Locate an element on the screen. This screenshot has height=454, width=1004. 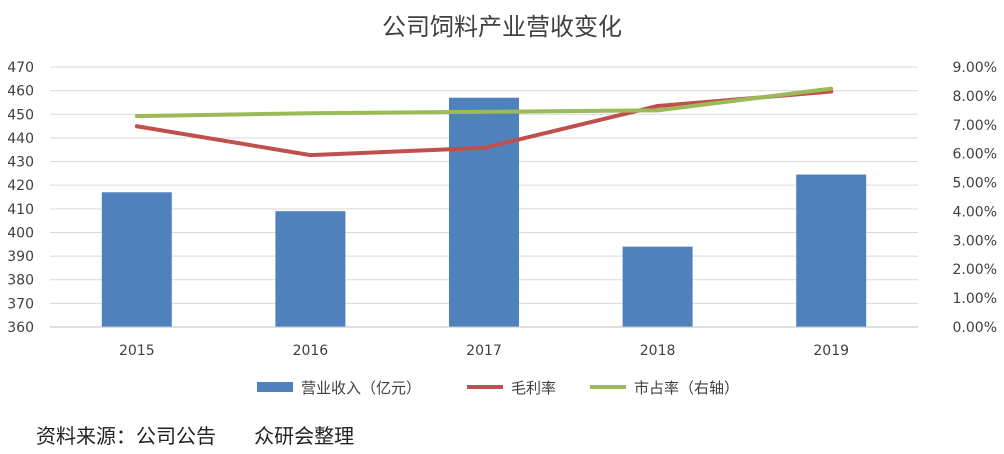
y-tick-label: 400 is located at coordinates (20, 233).